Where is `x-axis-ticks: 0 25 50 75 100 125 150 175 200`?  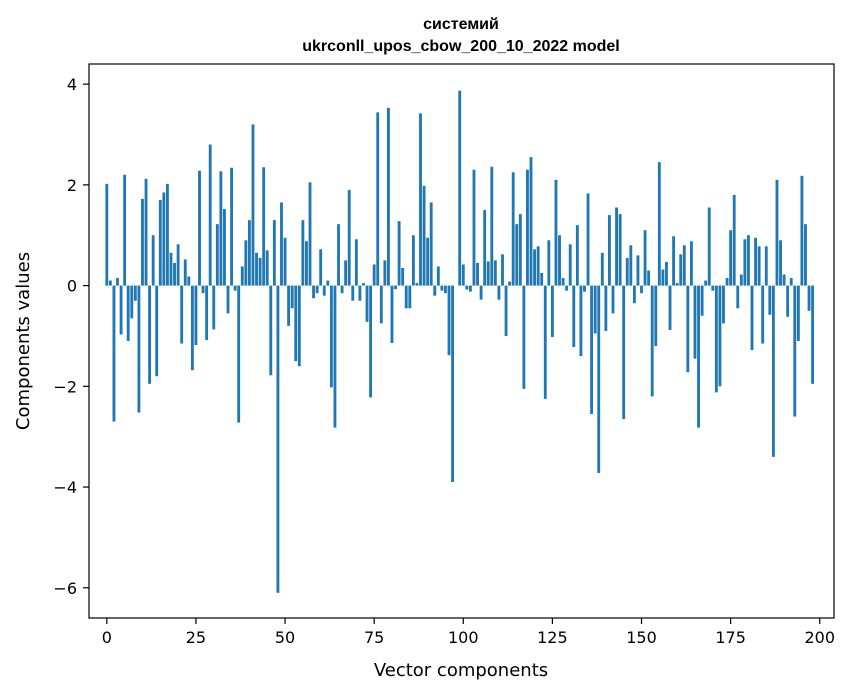
x-axis-ticks: 0 25 50 75 100 125 150 175 200 is located at coordinates (468, 632).